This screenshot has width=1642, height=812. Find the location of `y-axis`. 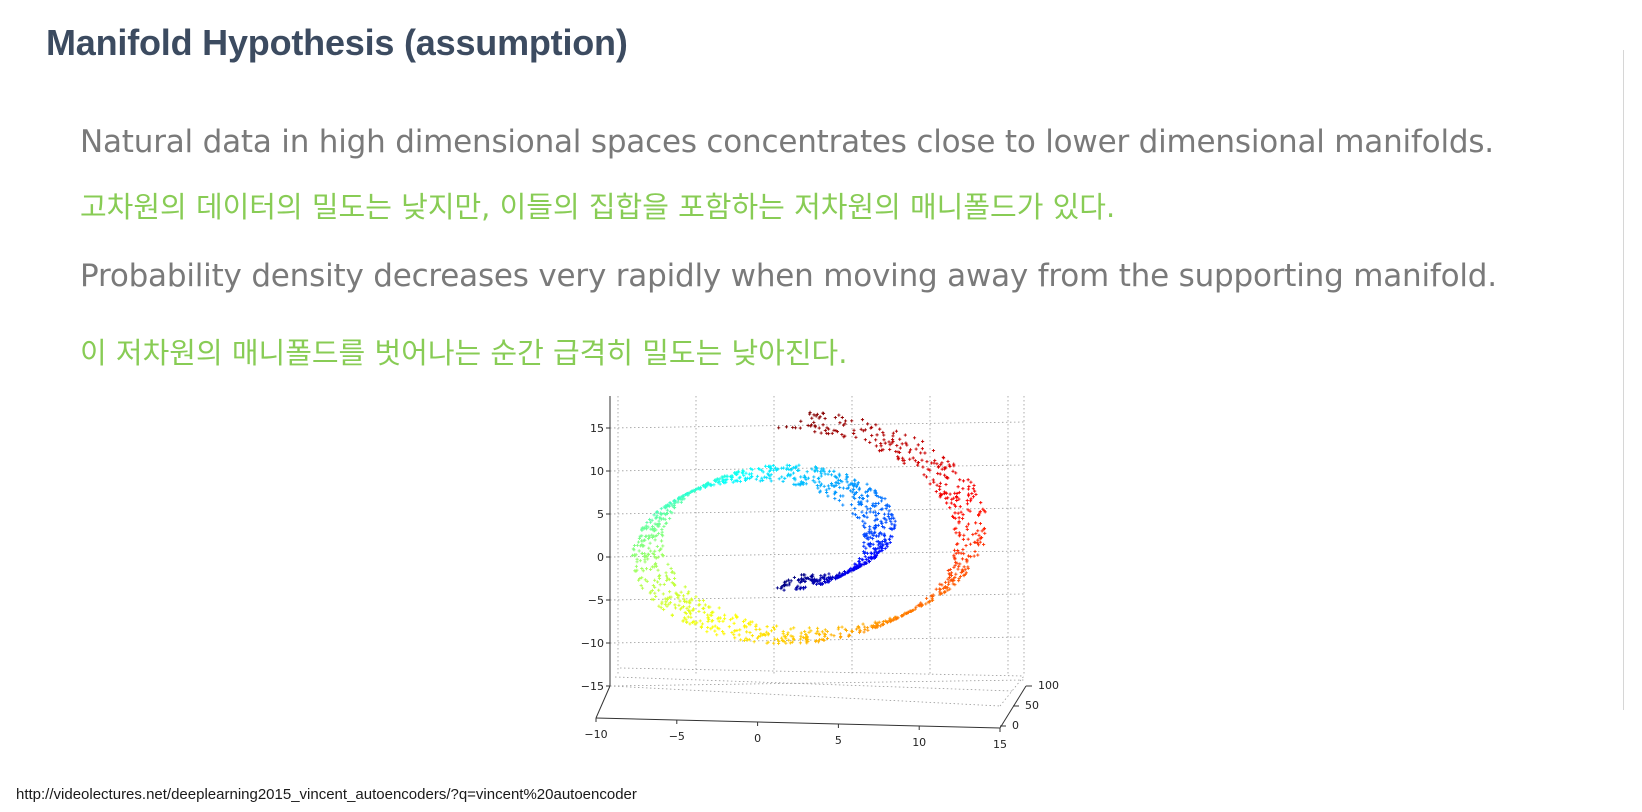

y-axis is located at coordinates (1013, 707).